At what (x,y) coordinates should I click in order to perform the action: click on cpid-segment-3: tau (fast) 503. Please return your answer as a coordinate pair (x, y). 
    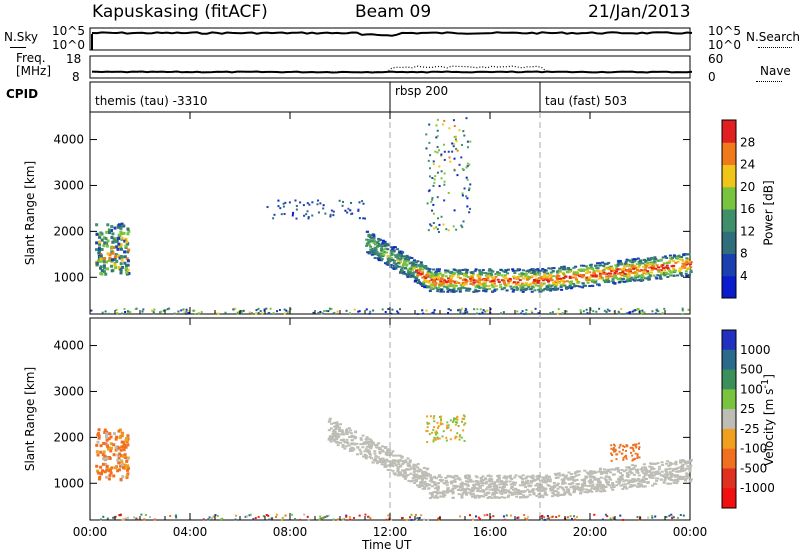
    Looking at the image, I should click on (586, 101).